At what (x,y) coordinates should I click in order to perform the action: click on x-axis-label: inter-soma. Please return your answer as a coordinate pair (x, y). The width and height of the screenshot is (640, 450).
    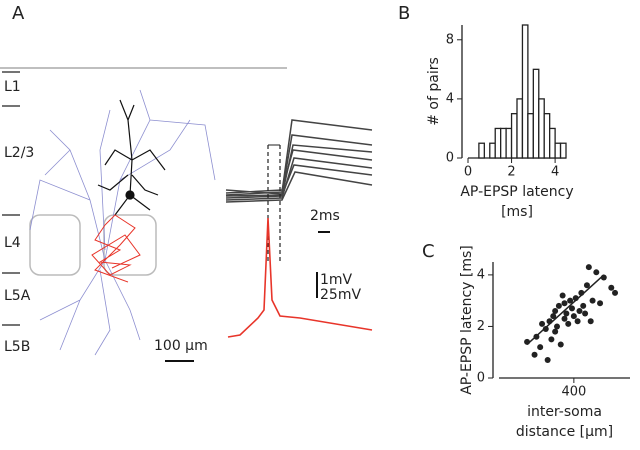
    Looking at the image, I should click on (564, 412).